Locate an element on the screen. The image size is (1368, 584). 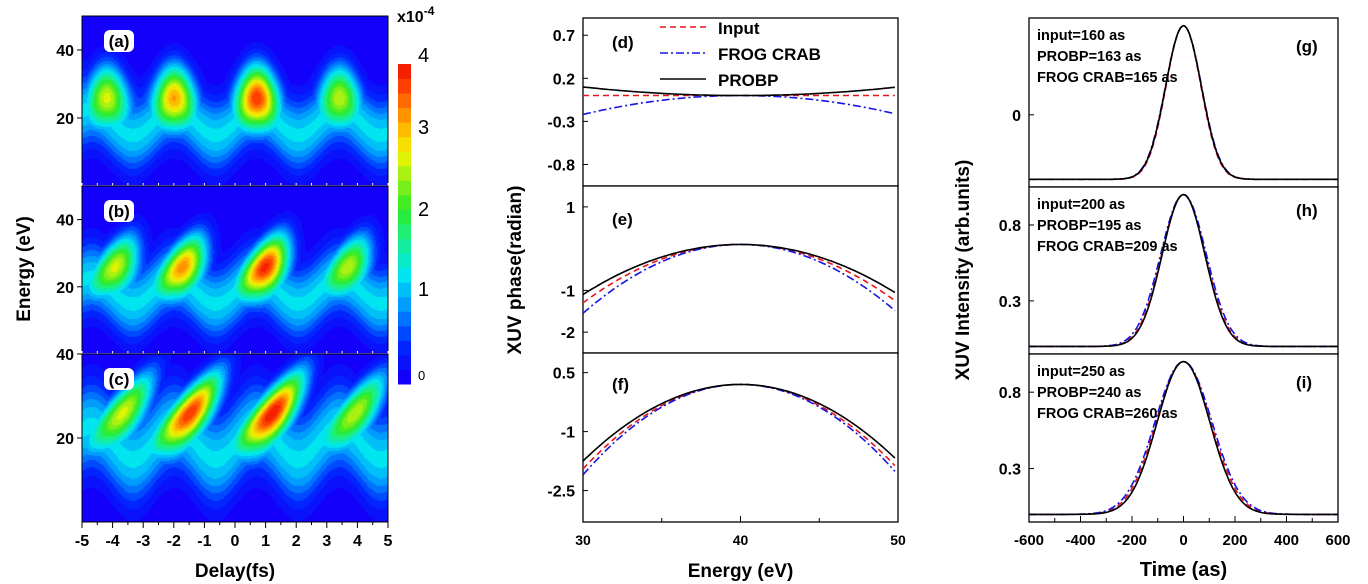
y-tick-label-d: -0.3 is located at coordinates (561, 122).